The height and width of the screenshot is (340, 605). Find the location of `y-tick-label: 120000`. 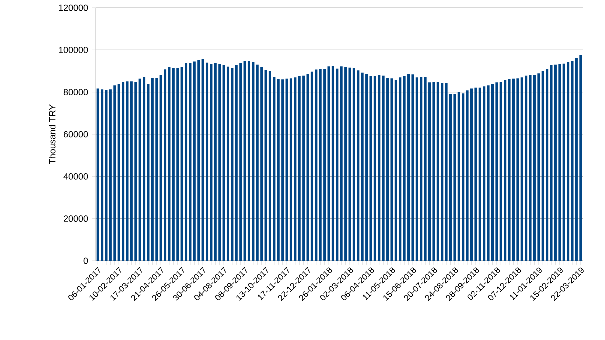

y-tick-label: 120000 is located at coordinates (73, 8).